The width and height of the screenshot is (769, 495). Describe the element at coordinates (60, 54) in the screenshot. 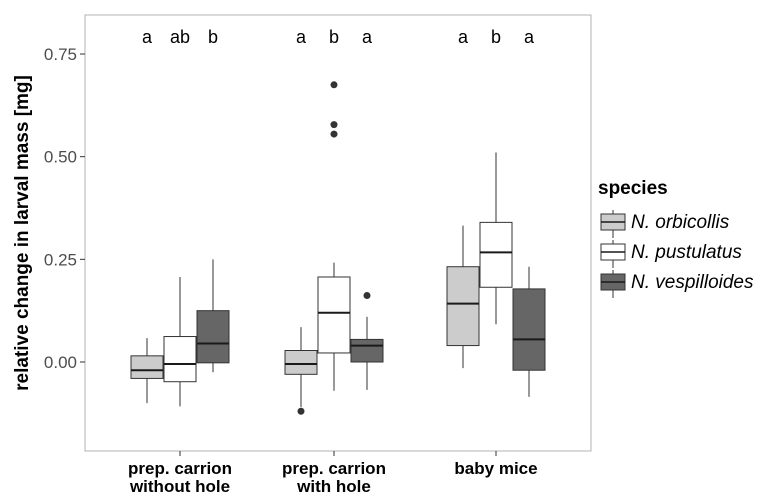

I see `y-tick-label: 0.75` at that location.